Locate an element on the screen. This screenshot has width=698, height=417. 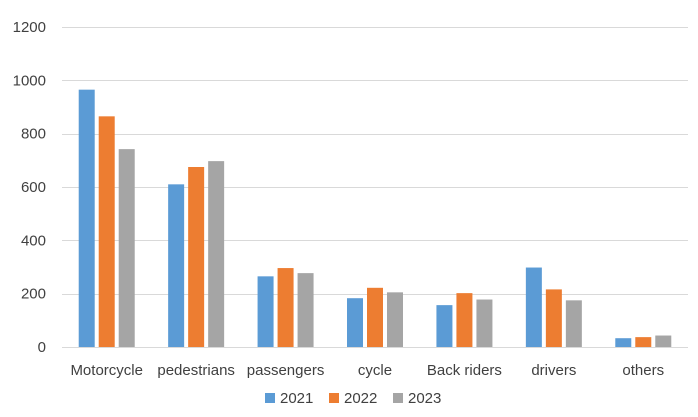
y-tick-label-1000: 1000 is located at coordinates (29, 80).